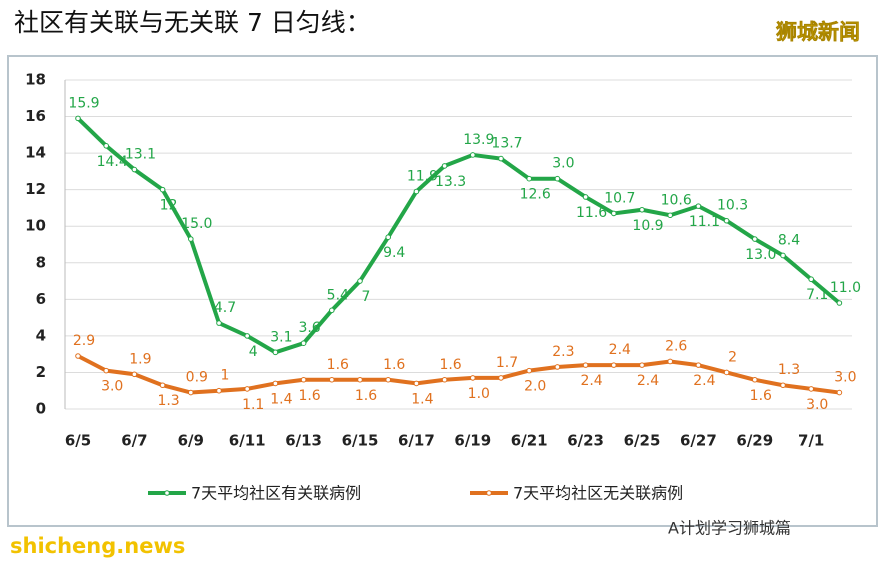 The image size is (885, 565). What do you see at coordinates (41, 335) in the screenshot?
I see `y-tick-label: 4` at bounding box center [41, 335].